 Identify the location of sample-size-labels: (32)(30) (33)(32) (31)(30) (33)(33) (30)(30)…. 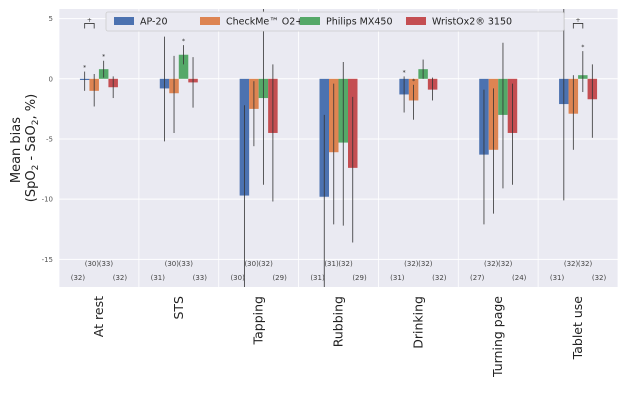
(339, 271).